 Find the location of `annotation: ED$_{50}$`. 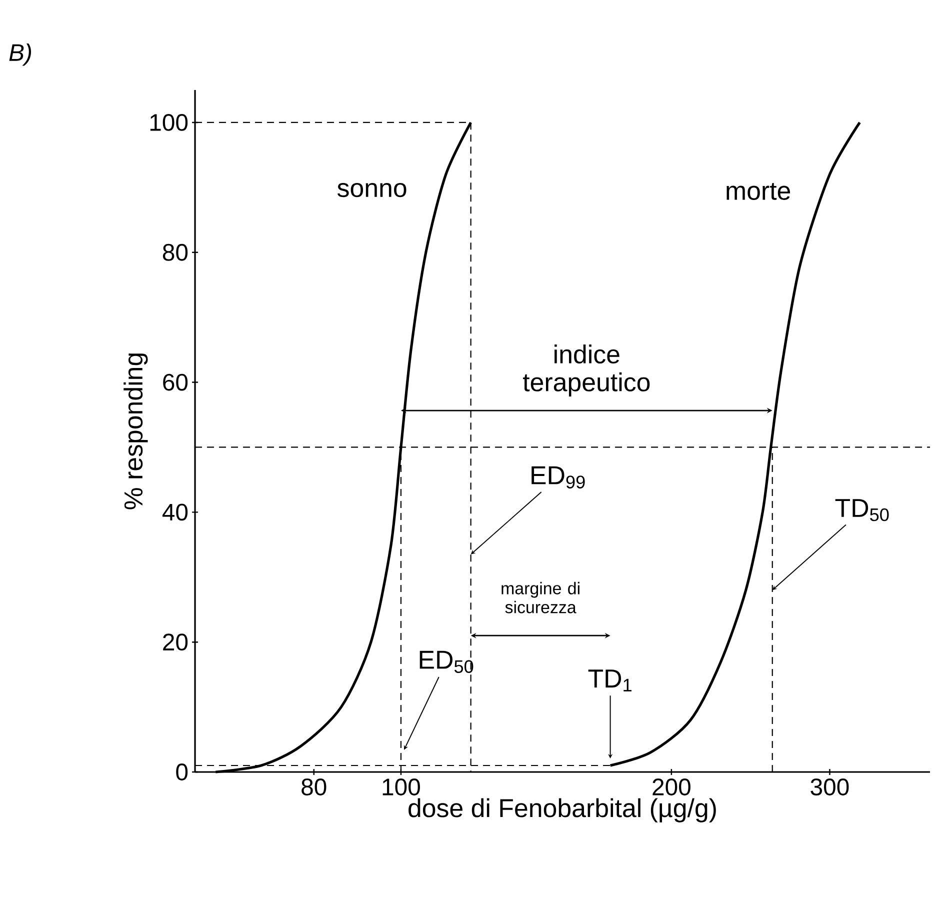

annotation: ED$_{50}$ is located at coordinates (447, 661).